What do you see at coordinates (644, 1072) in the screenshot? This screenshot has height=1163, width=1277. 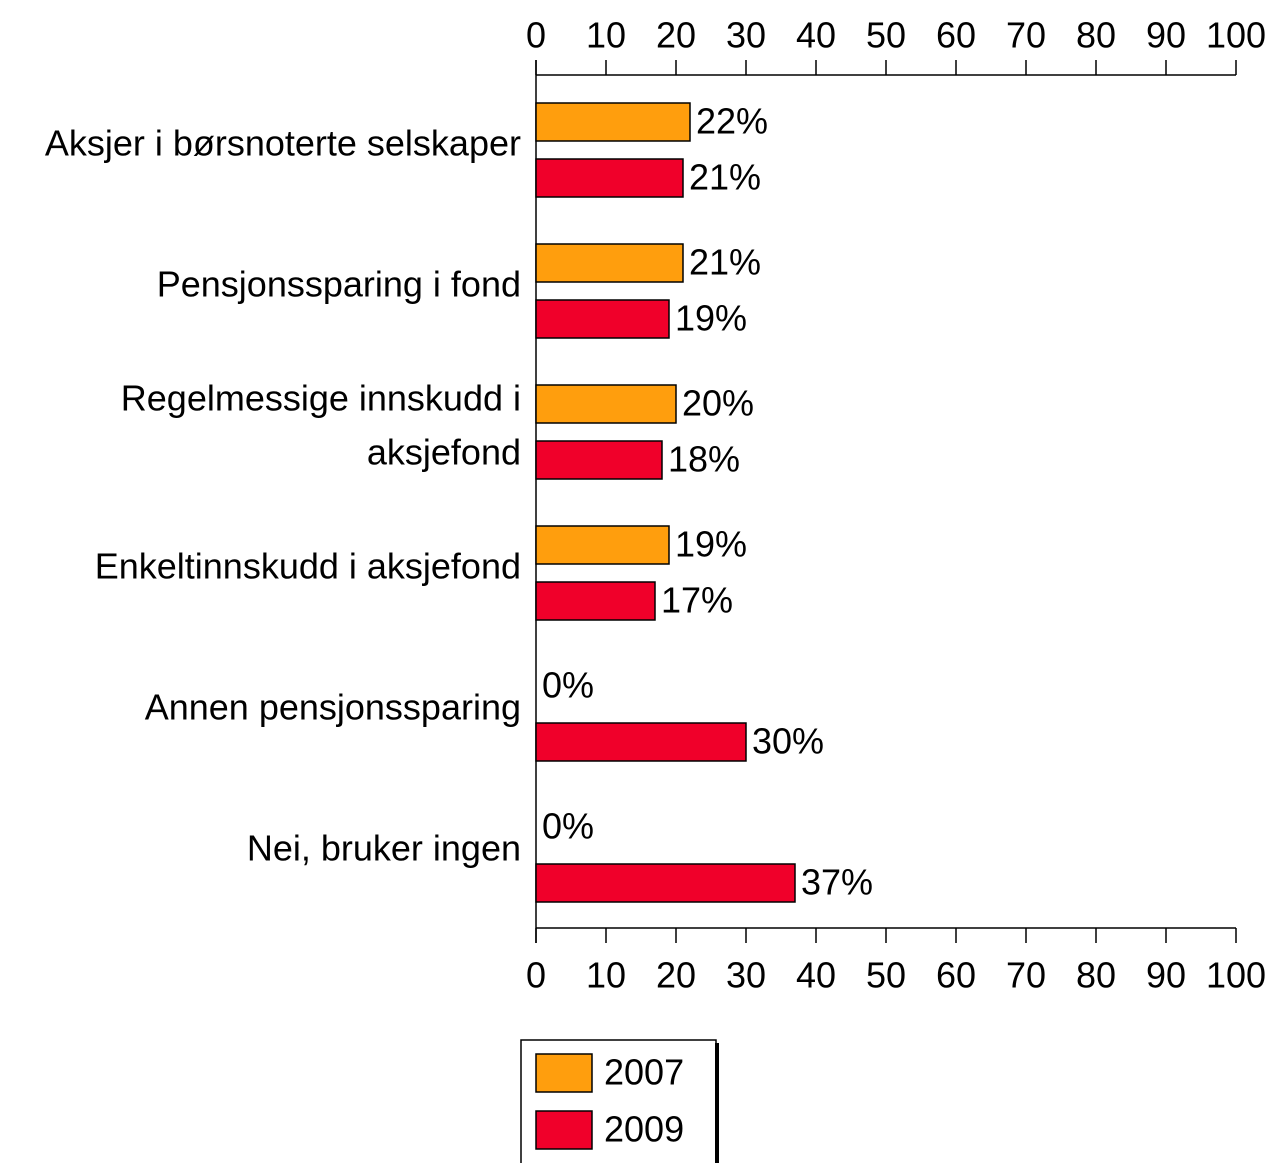 I see `legend-label: 2007` at bounding box center [644, 1072].